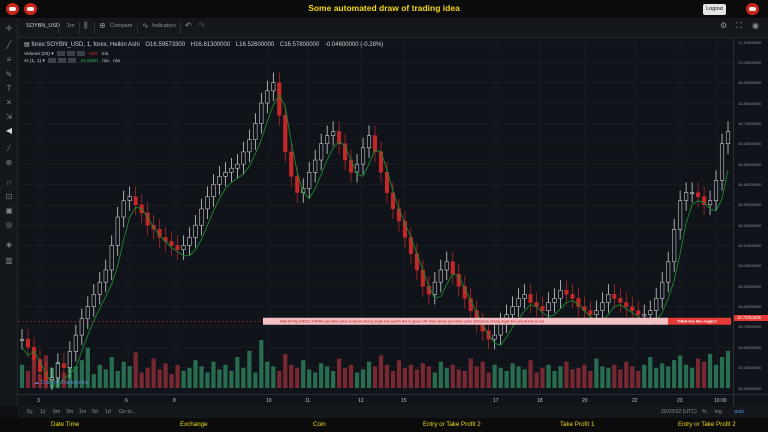 The width and height of the screenshot is (768, 432). Describe the element at coordinates (750, 164) in the screenshot. I see `price-tick-label: 16.50000000` at that location.